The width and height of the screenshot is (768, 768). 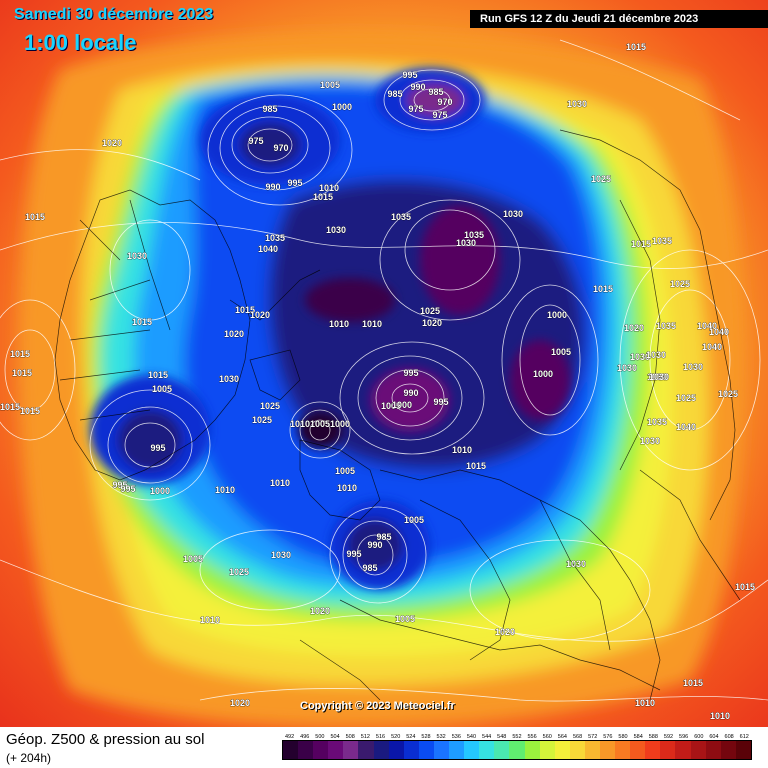 I want to click on pressure-label: 1000, so click(x=342, y=107).